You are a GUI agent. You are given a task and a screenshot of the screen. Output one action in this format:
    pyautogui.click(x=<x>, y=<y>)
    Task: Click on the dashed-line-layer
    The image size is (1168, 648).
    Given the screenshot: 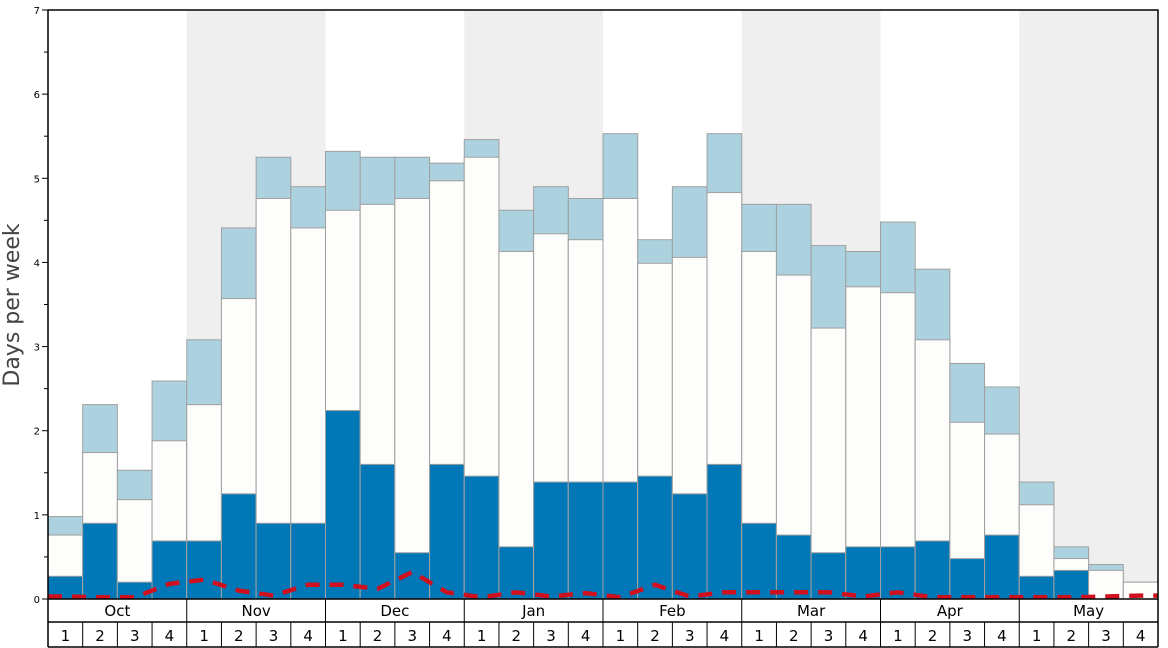 What is the action you would take?
    pyautogui.click(x=603, y=584)
    